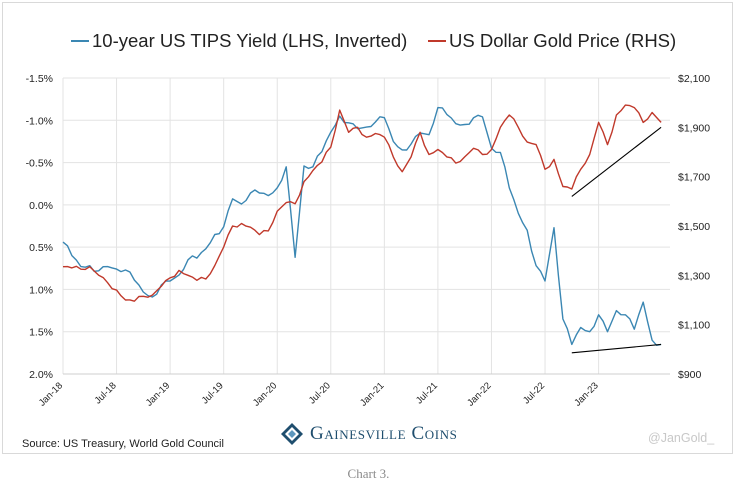 The image size is (737, 489). What do you see at coordinates (616, 348) in the screenshot?
I see `tips-trend-line` at bounding box center [616, 348].